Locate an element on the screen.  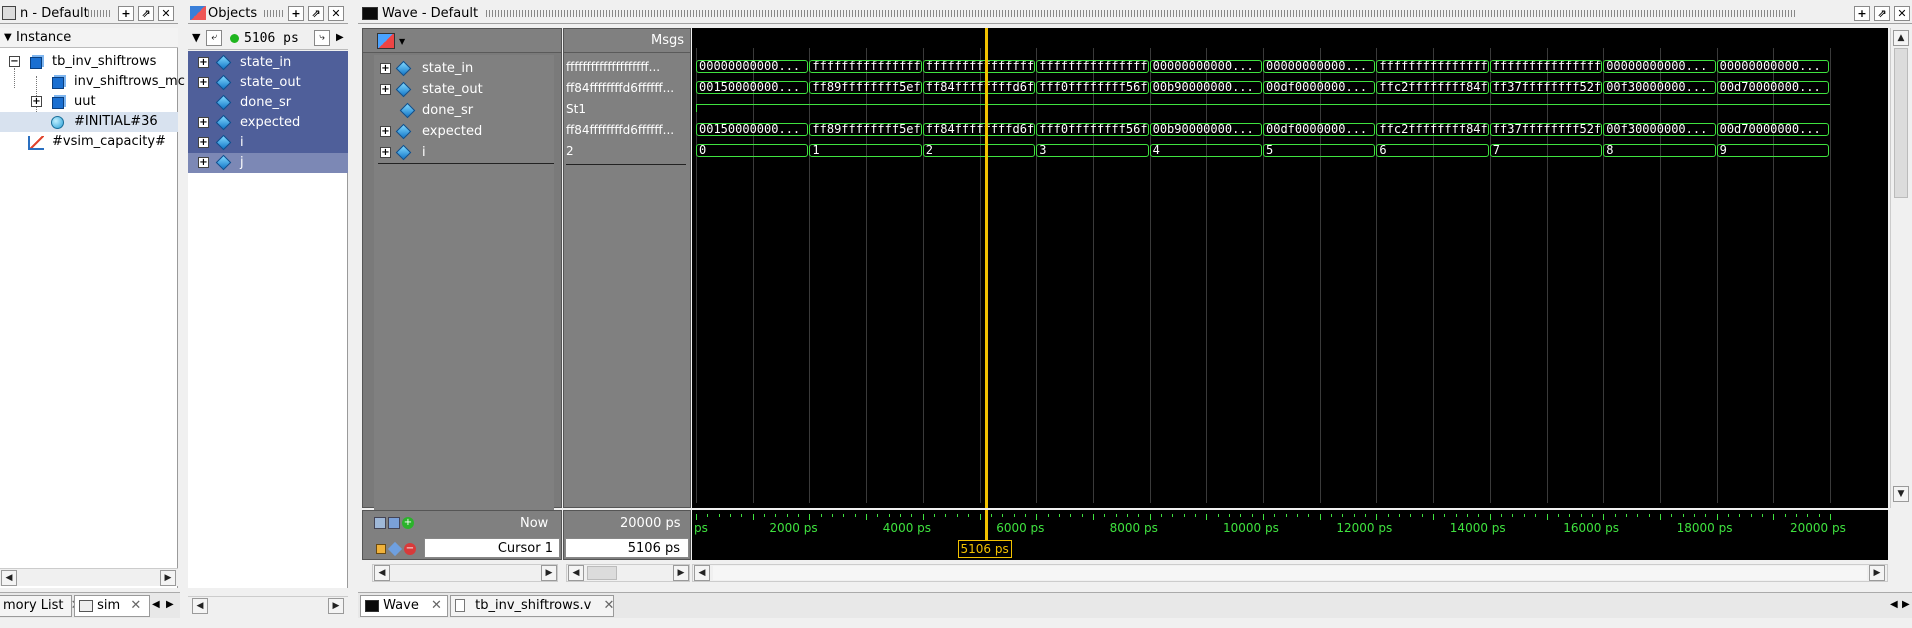
tree-item-tb-inv-shiftrows: − tb_inv_shiftrows is located at coordinates (89, 62).